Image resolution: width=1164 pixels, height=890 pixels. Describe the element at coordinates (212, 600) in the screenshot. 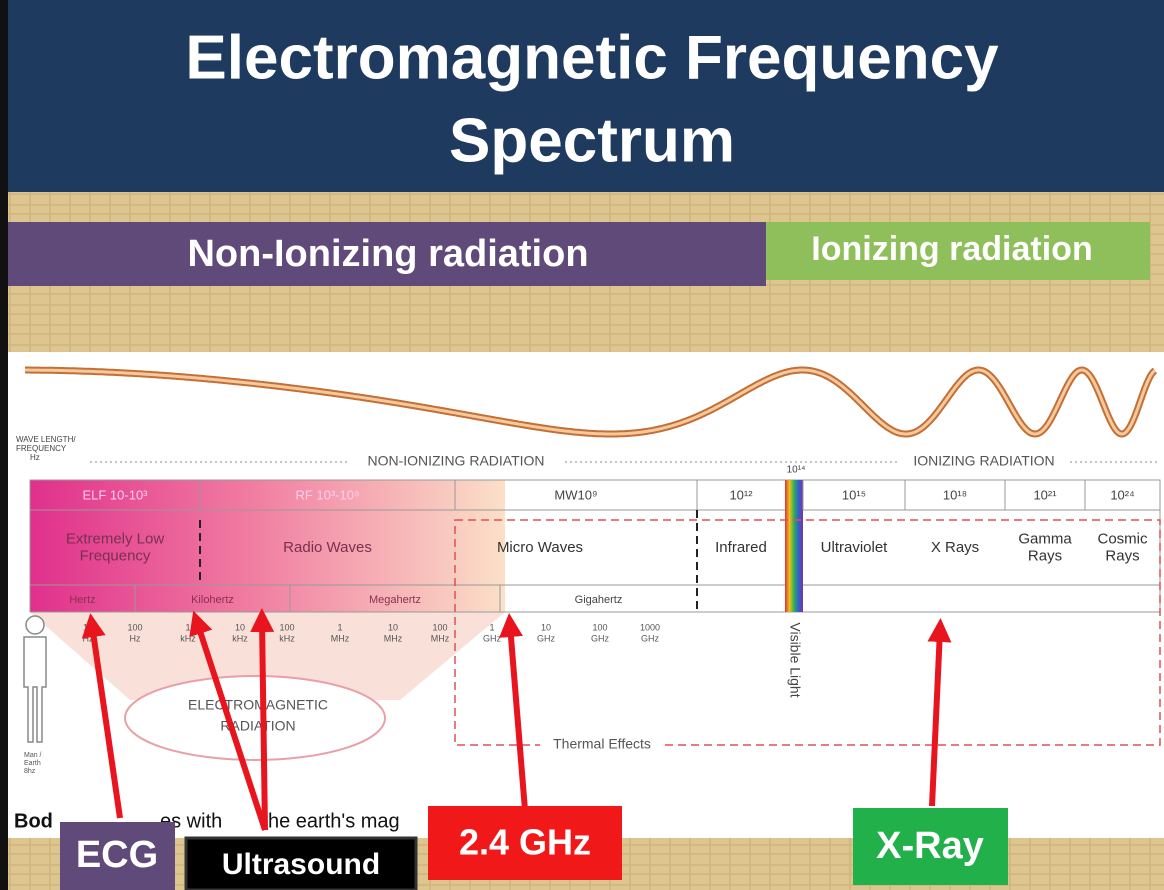

I see `unit: Kilohertz` at that location.